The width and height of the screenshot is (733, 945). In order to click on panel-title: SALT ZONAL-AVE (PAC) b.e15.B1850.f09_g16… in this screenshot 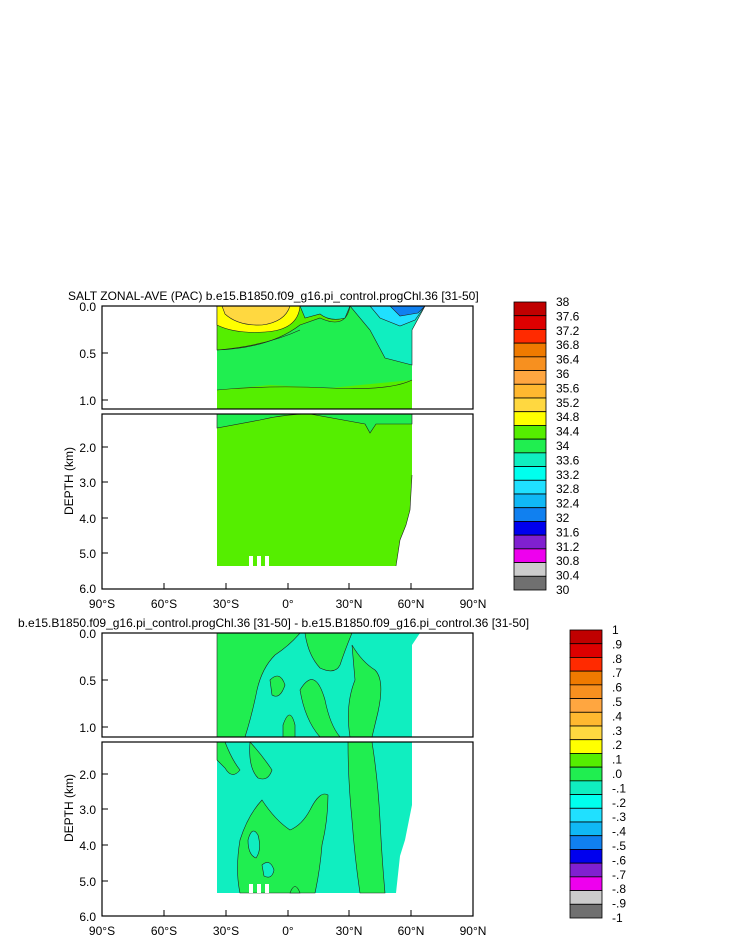, I will do `click(273, 296)`.